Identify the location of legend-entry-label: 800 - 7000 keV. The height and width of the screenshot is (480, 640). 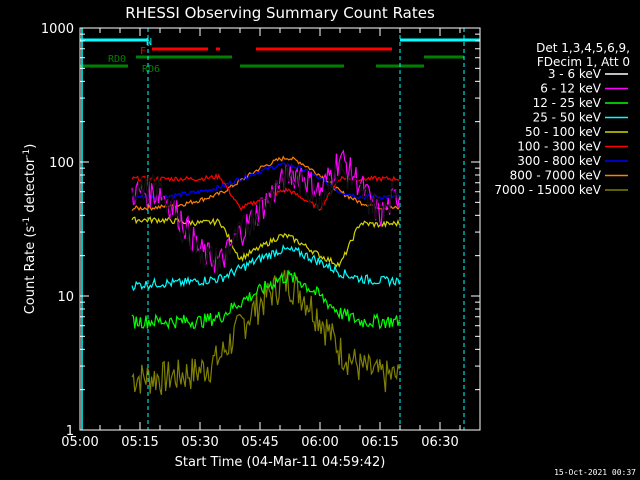
(556, 176).